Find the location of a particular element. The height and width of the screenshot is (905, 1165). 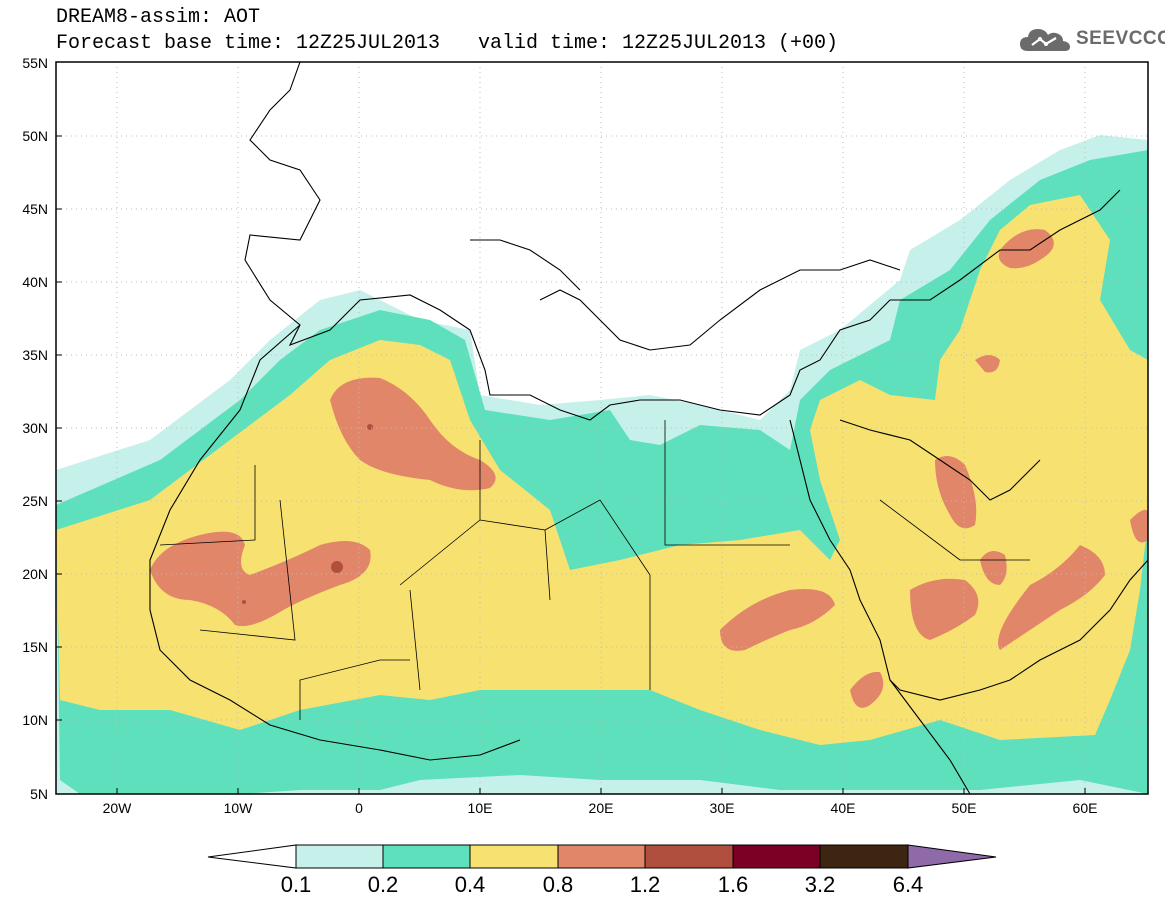

colorbar is located at coordinates (602, 856).